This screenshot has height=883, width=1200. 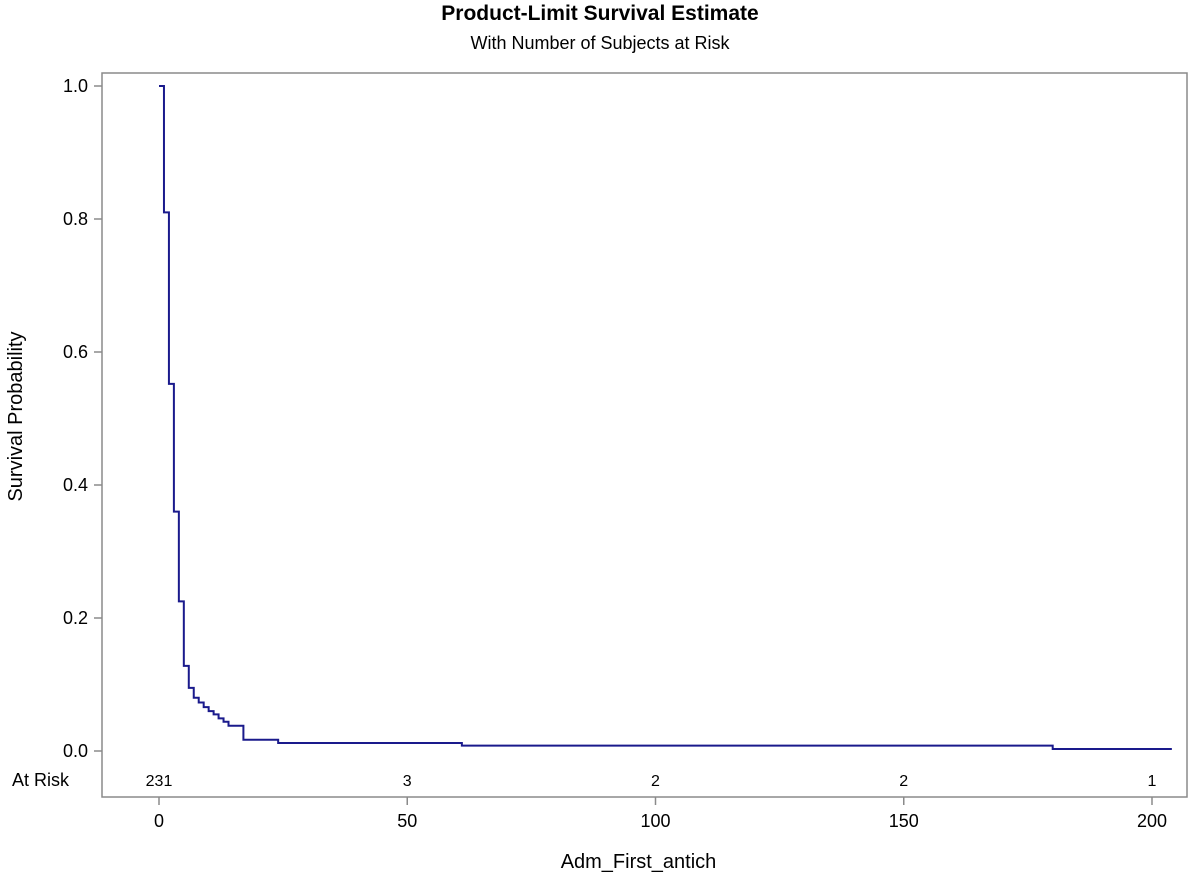 What do you see at coordinates (655, 821) in the screenshot?
I see `x-tick-label: 100` at bounding box center [655, 821].